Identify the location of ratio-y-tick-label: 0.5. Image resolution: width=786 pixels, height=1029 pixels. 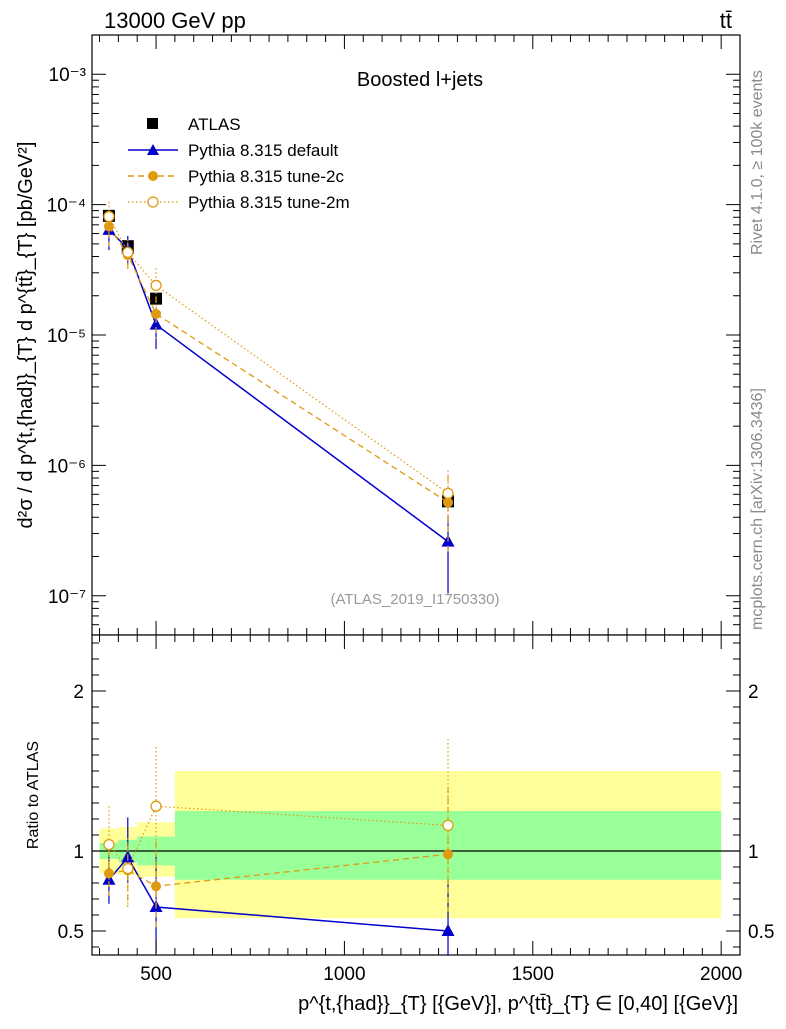
(71, 932).